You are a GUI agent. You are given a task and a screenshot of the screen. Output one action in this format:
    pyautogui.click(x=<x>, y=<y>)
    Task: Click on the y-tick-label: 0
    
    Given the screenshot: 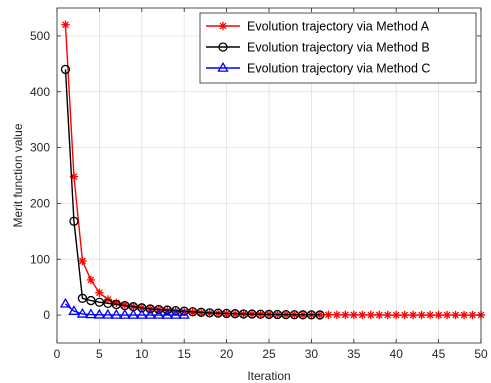 What is the action you would take?
    pyautogui.click(x=46, y=315)
    